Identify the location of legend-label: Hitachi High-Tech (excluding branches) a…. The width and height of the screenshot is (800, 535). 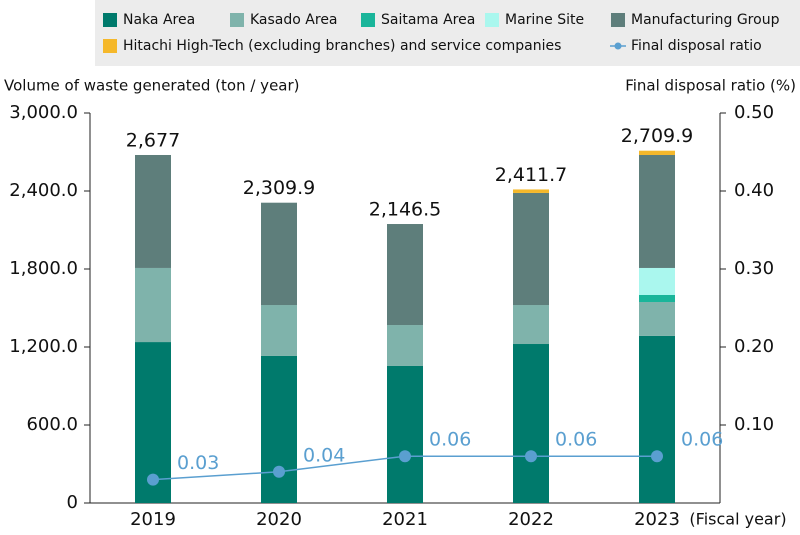
(342, 46).